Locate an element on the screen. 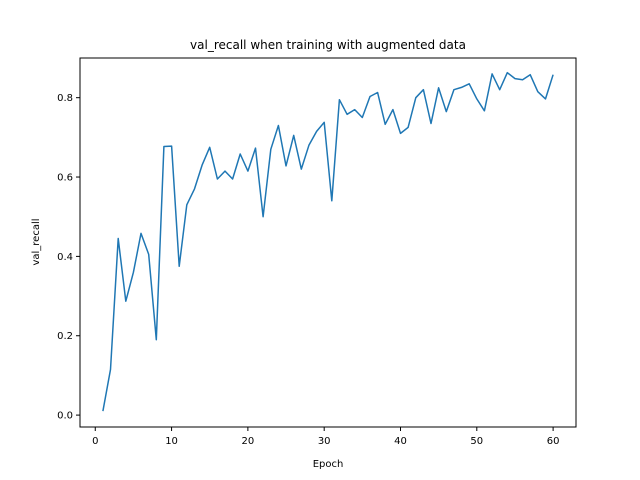  x-axis-ticks: 0 10 20 30 40 50 60 is located at coordinates (325, 437).